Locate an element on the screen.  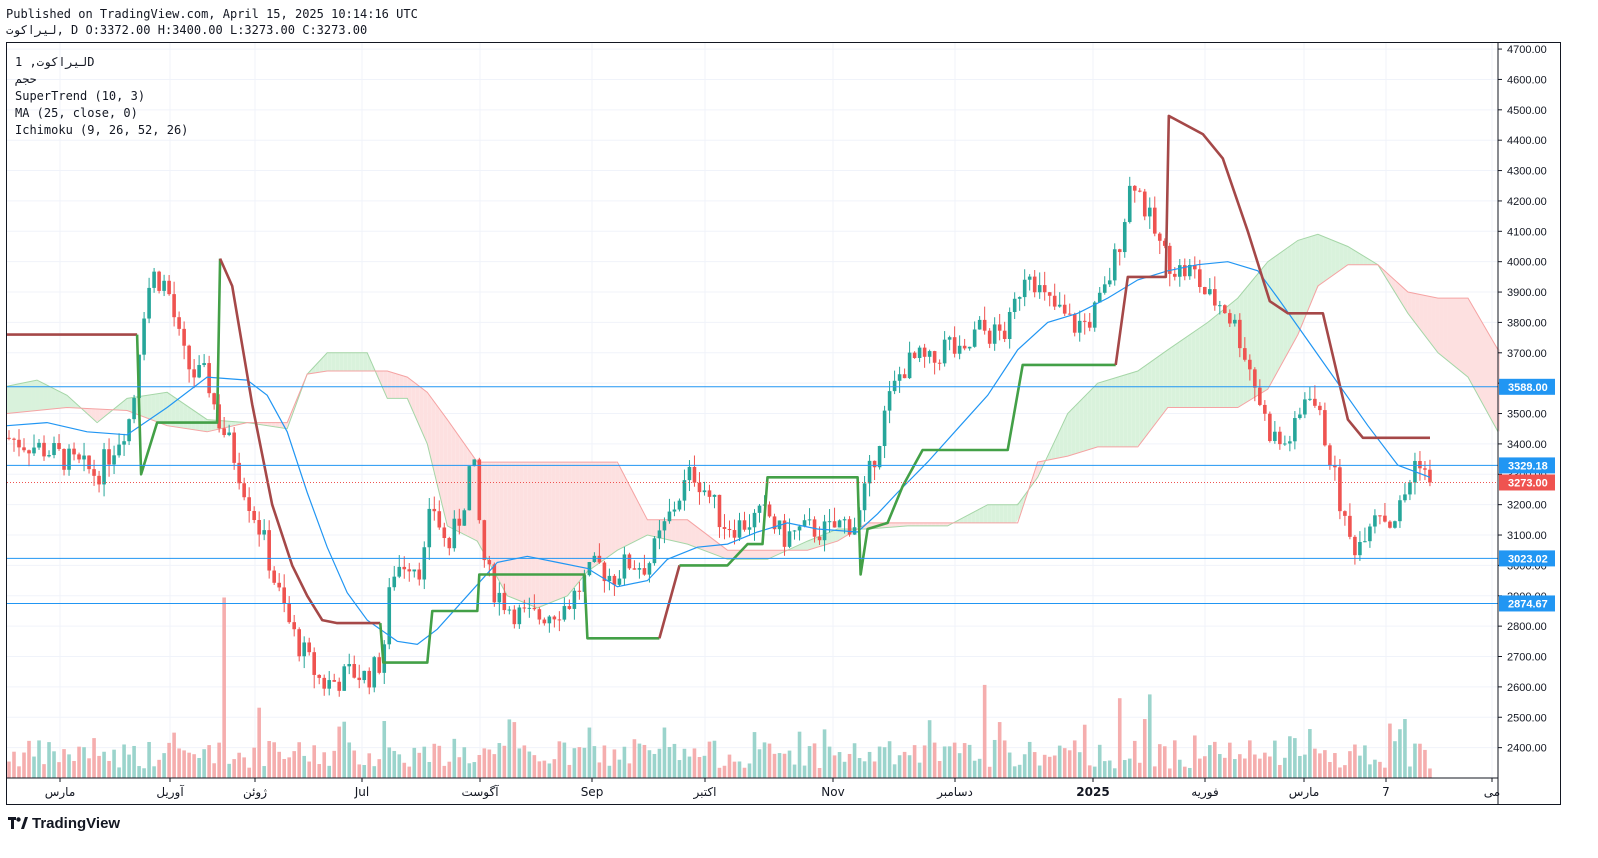
legend-supertrend: SuperTrend (10, 3) is located at coordinates (80, 96).